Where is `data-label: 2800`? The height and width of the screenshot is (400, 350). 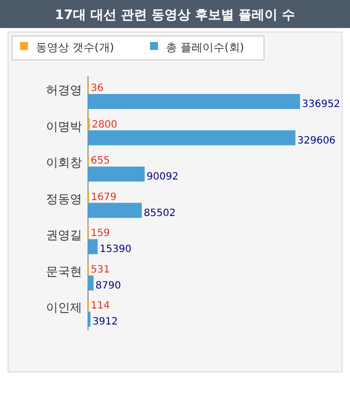 data-label: 2800 is located at coordinates (105, 124).